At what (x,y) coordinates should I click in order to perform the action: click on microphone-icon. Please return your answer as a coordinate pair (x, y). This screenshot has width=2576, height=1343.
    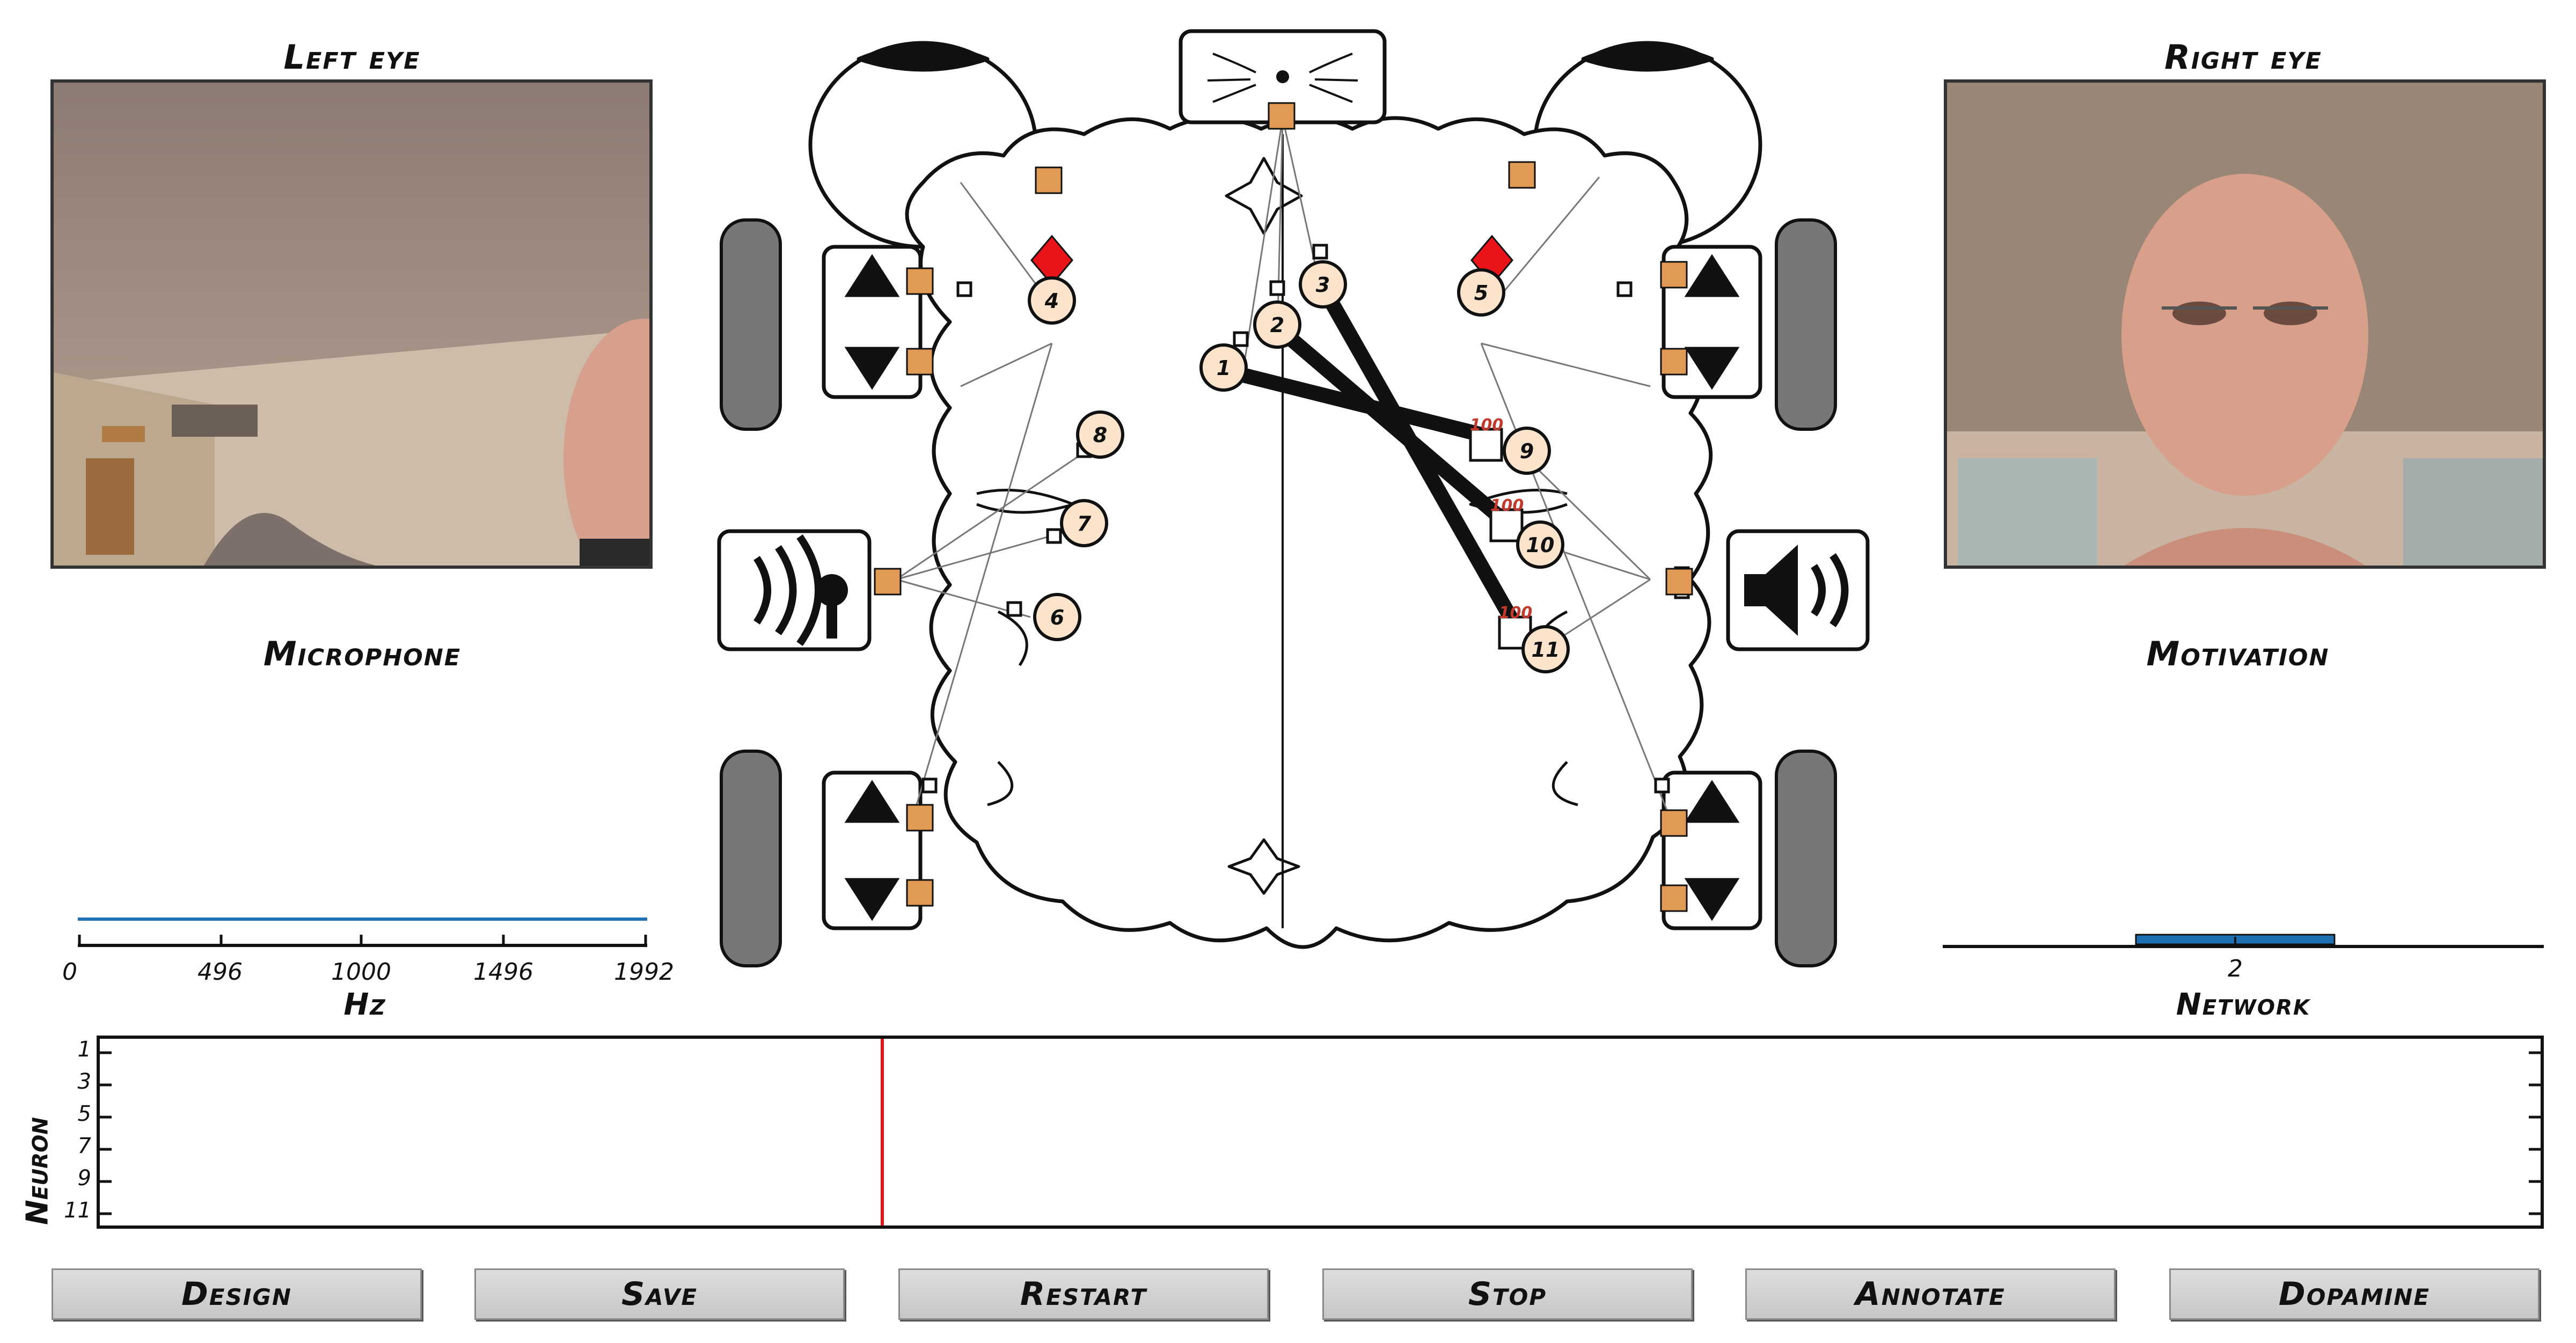
    Looking at the image, I should click on (794, 590).